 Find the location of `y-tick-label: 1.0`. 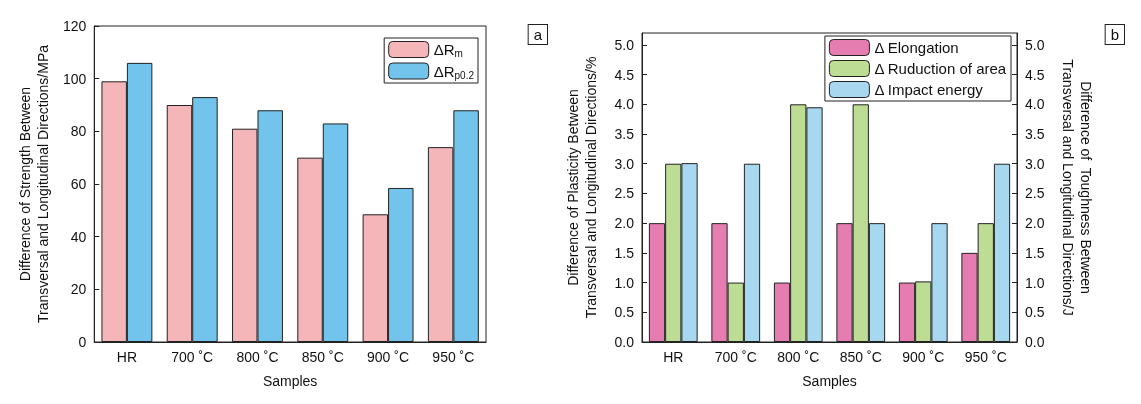

y-tick-label: 1.0 is located at coordinates (624, 282).